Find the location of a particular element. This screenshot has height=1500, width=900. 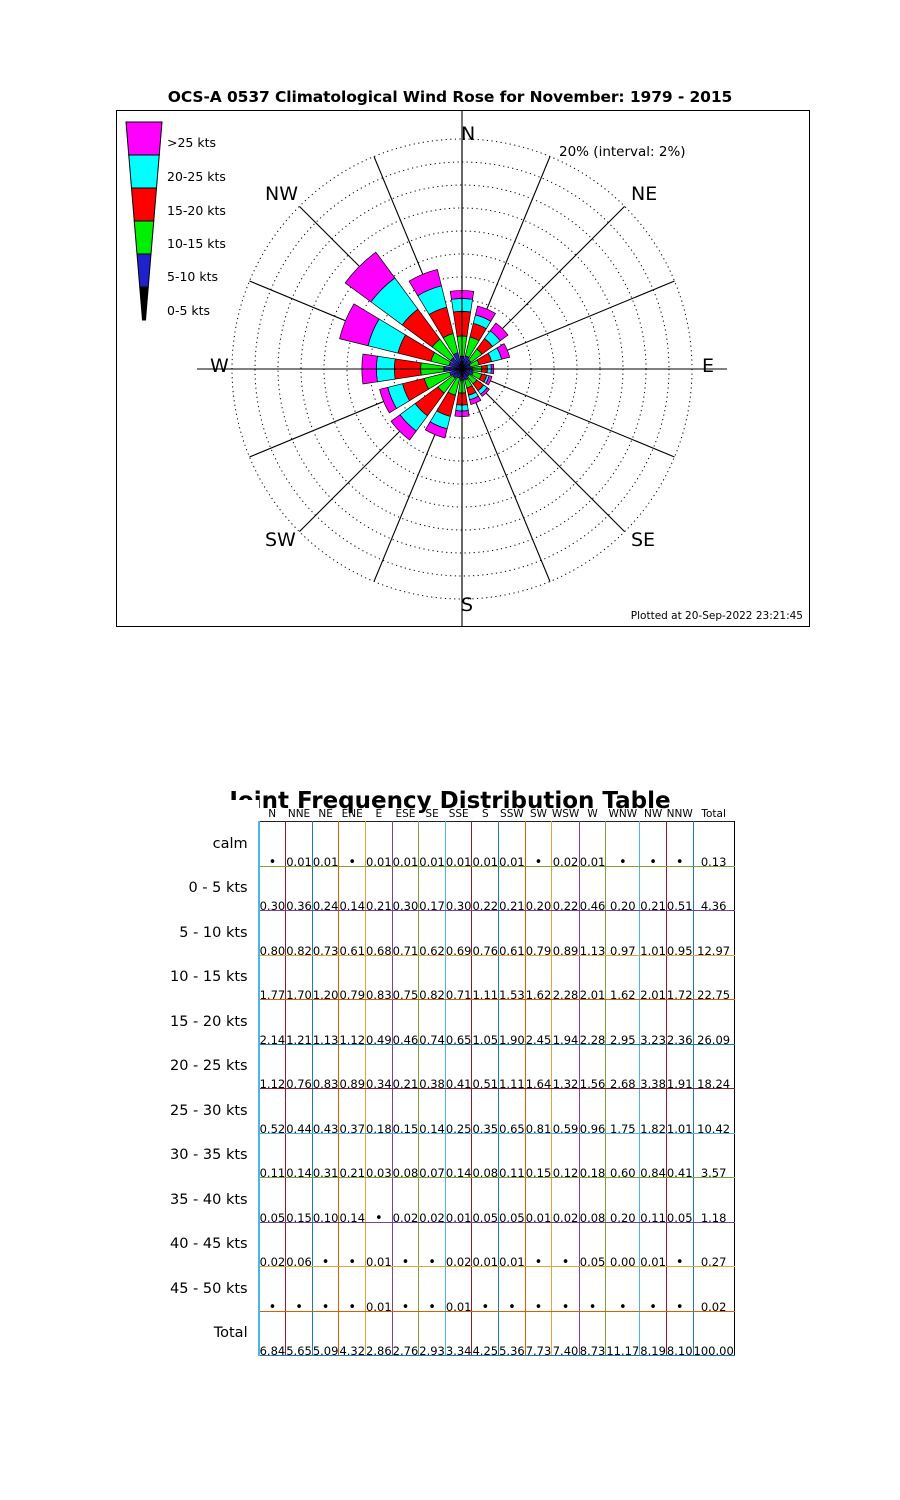

table-cell: 1.64 is located at coordinates (539, 1067).